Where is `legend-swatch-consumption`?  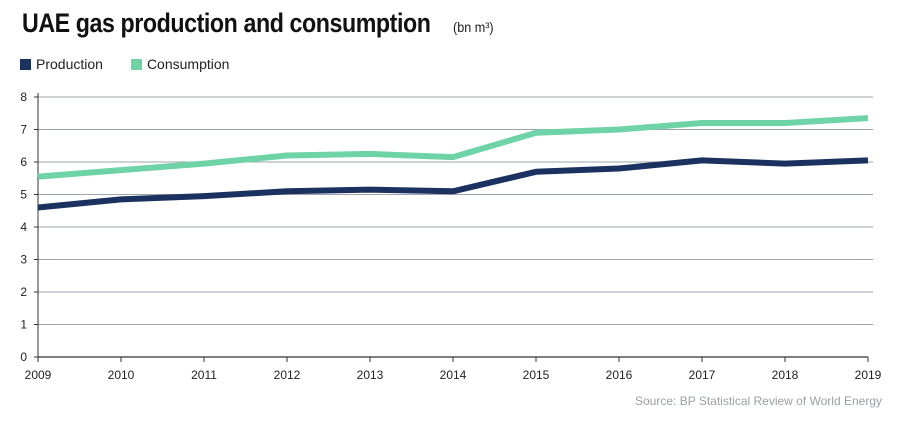 legend-swatch-consumption is located at coordinates (136, 64).